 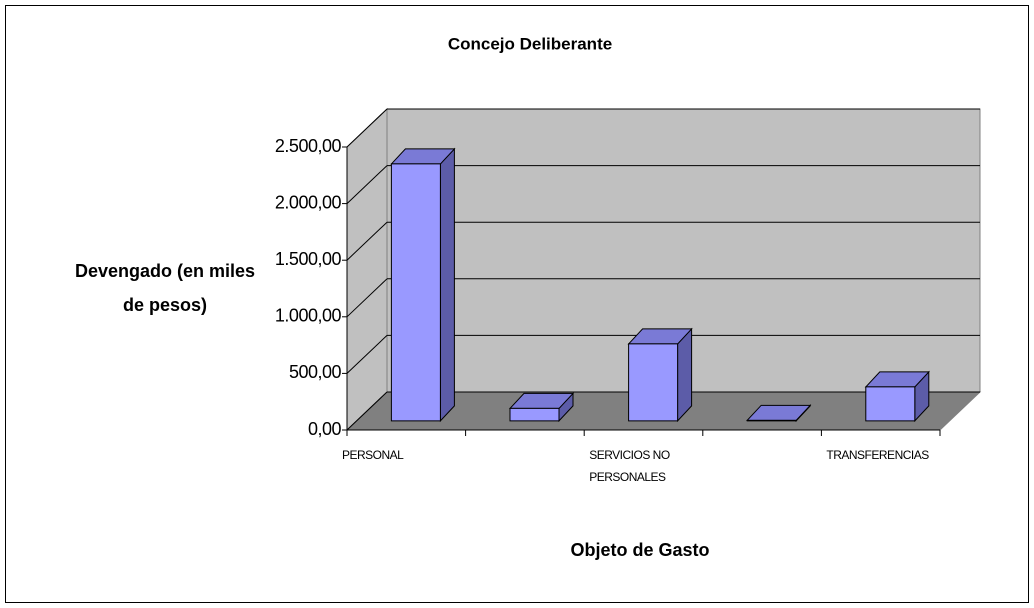 What do you see at coordinates (367, 269) in the screenshot?
I see `side-wall` at bounding box center [367, 269].